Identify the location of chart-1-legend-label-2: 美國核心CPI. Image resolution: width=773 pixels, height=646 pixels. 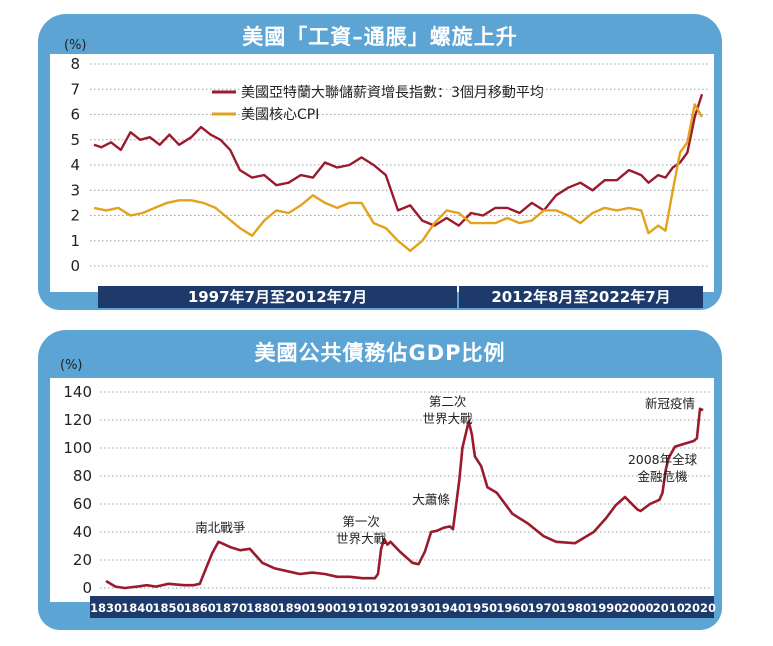
(280, 115).